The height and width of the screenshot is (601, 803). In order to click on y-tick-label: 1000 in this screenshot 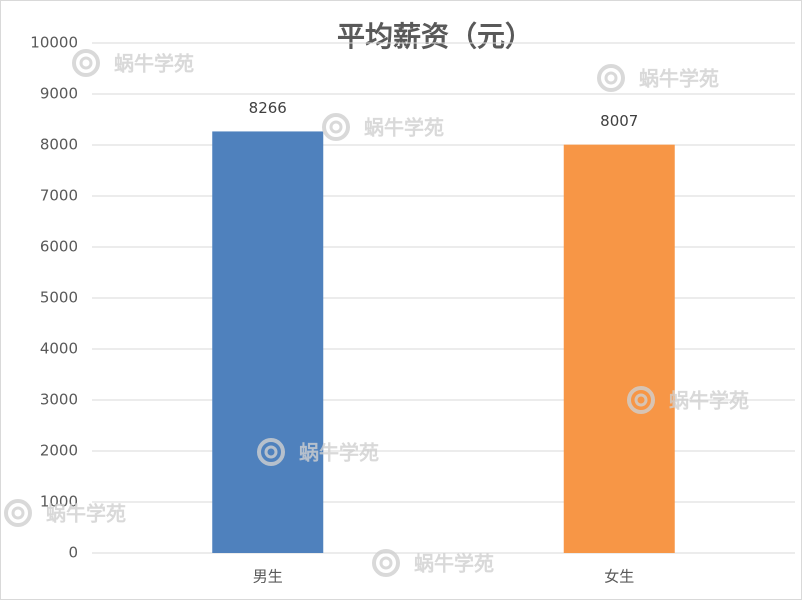, I will do `click(59, 502)`.